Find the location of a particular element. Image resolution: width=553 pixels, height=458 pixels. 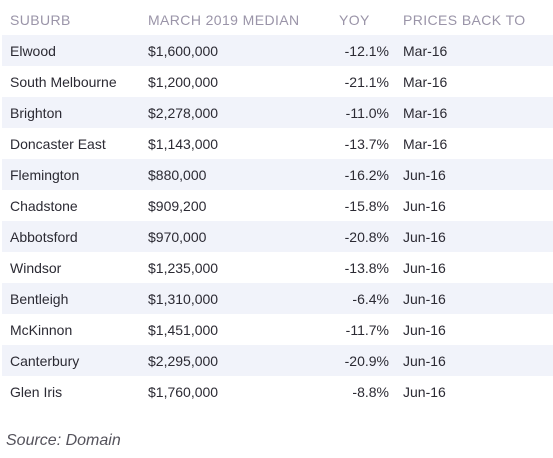

cell-median: $2,295,000 is located at coordinates (183, 360).